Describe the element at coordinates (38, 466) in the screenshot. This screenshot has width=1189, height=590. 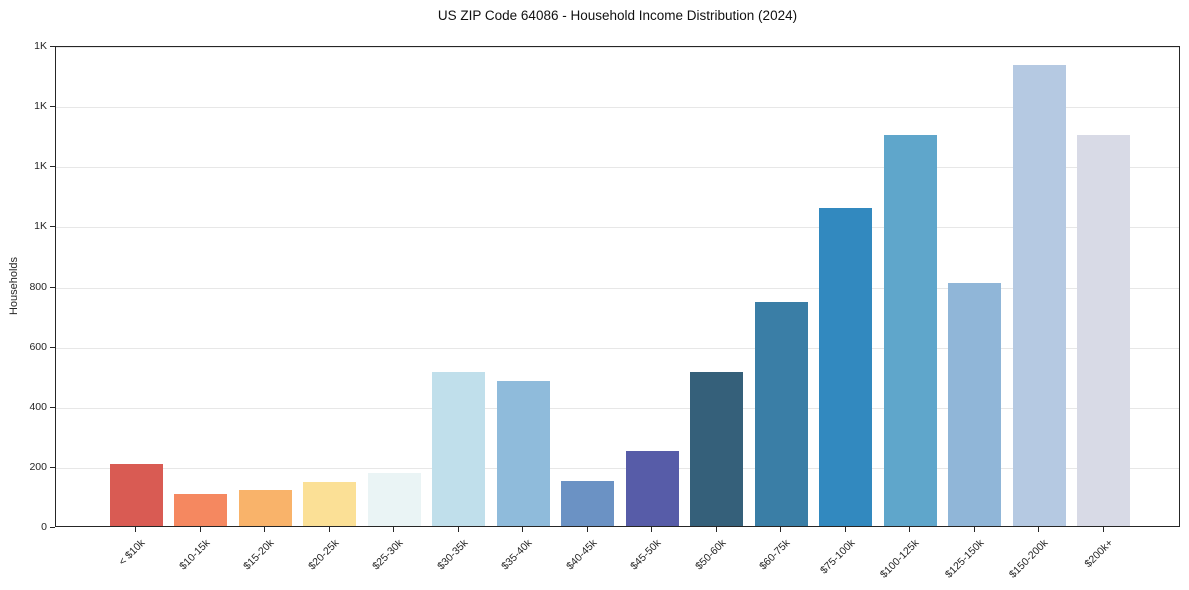
I see `y-tick-label: 200` at that location.